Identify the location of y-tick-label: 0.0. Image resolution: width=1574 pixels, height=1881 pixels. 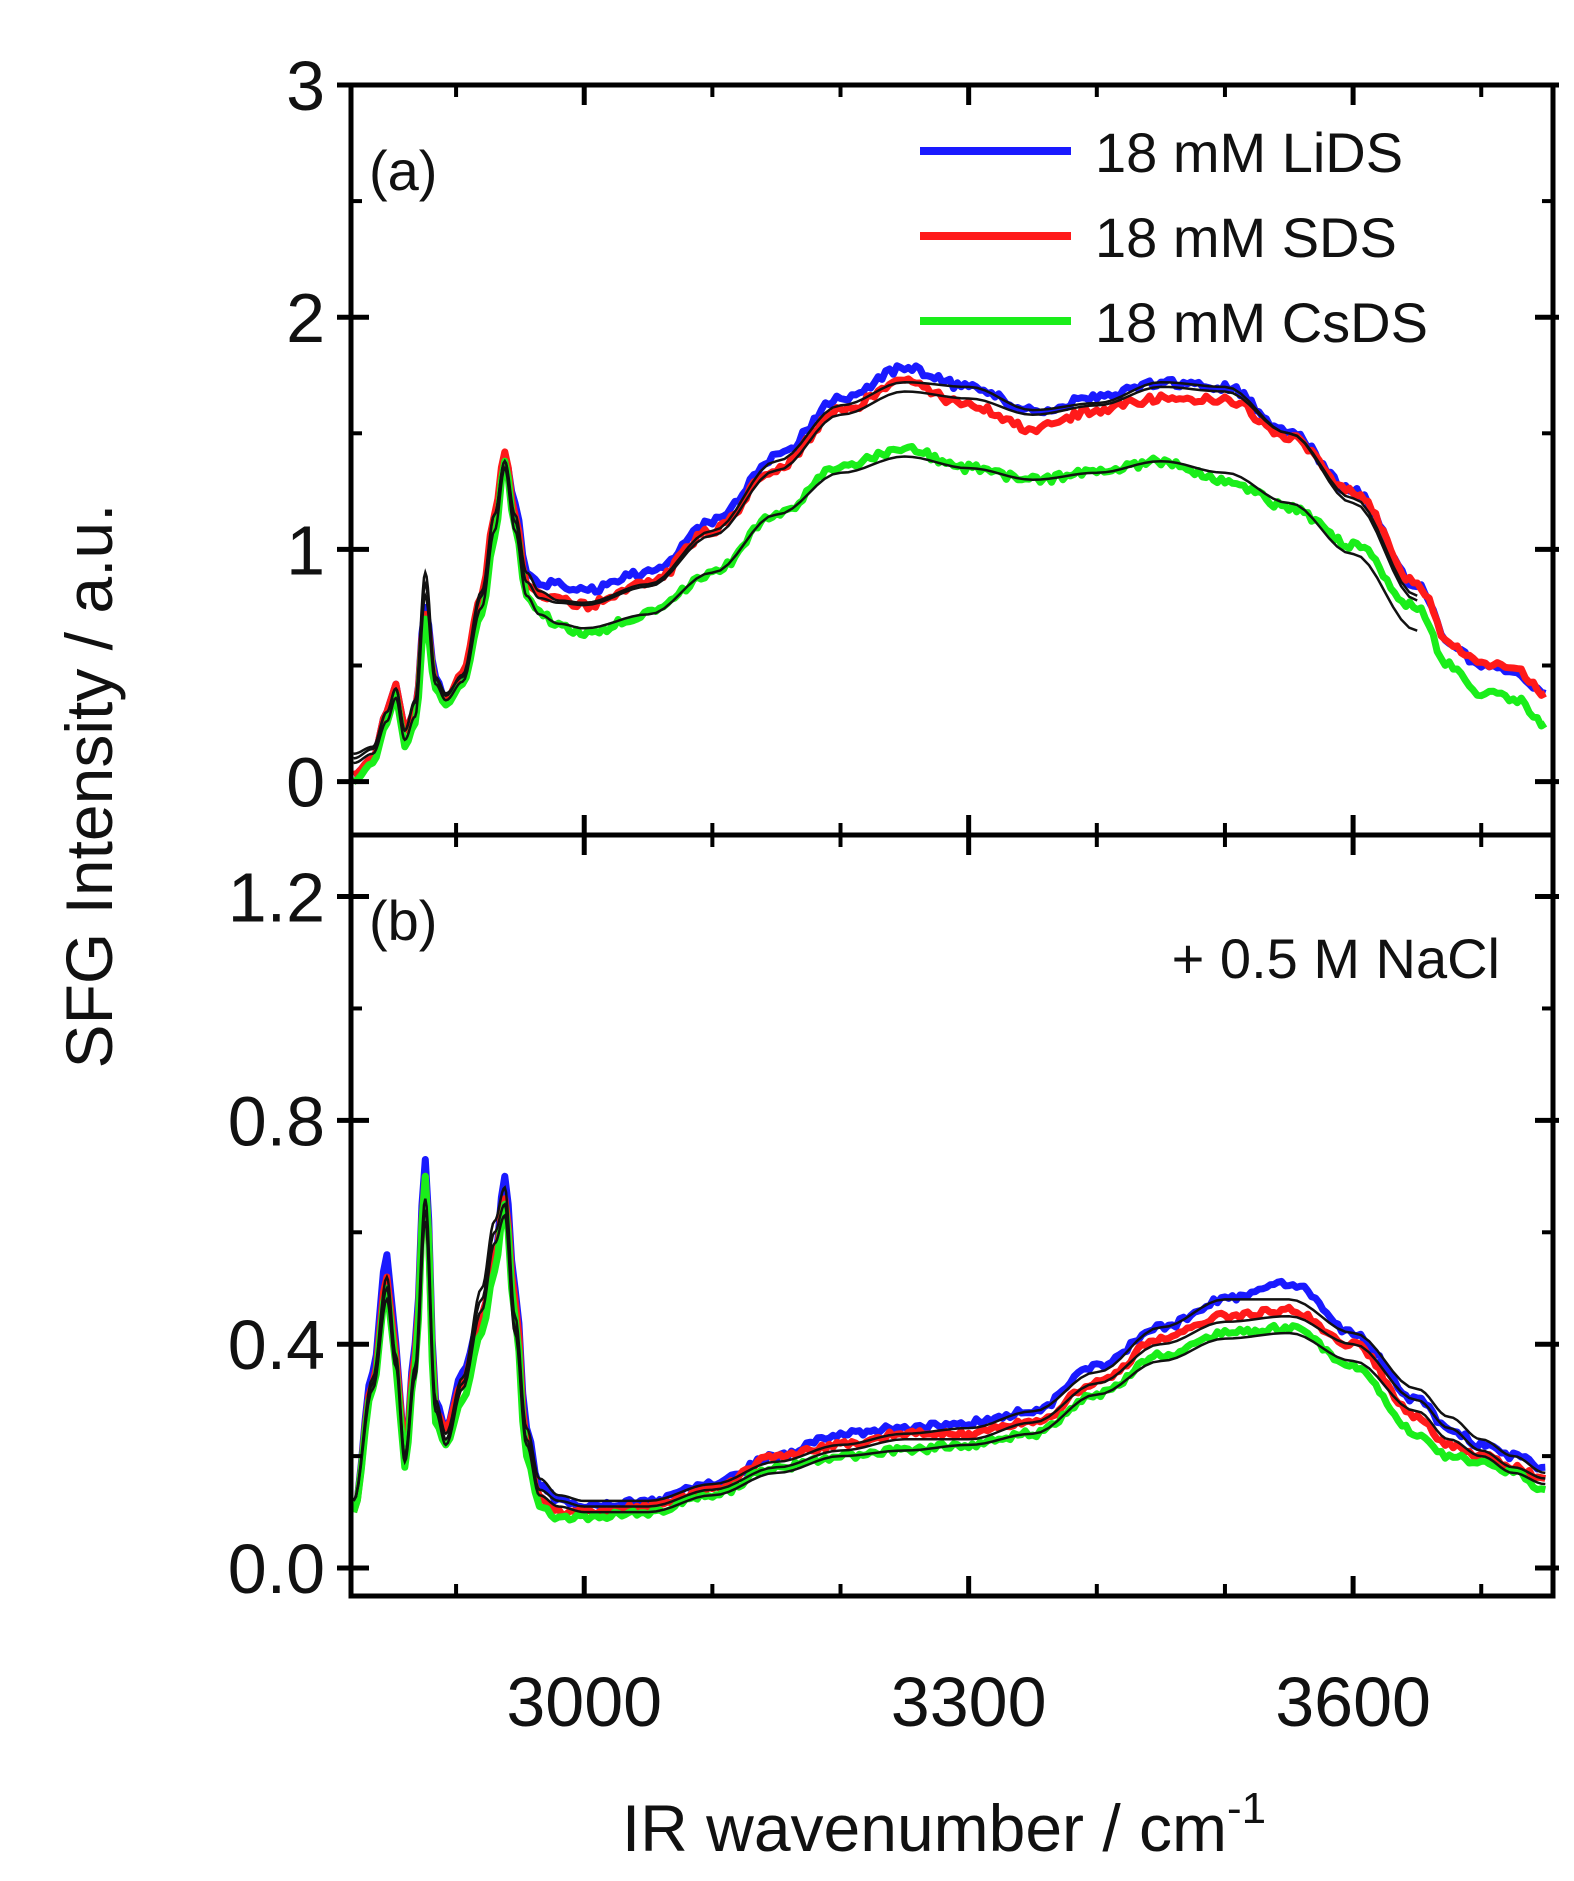
(276, 1569).